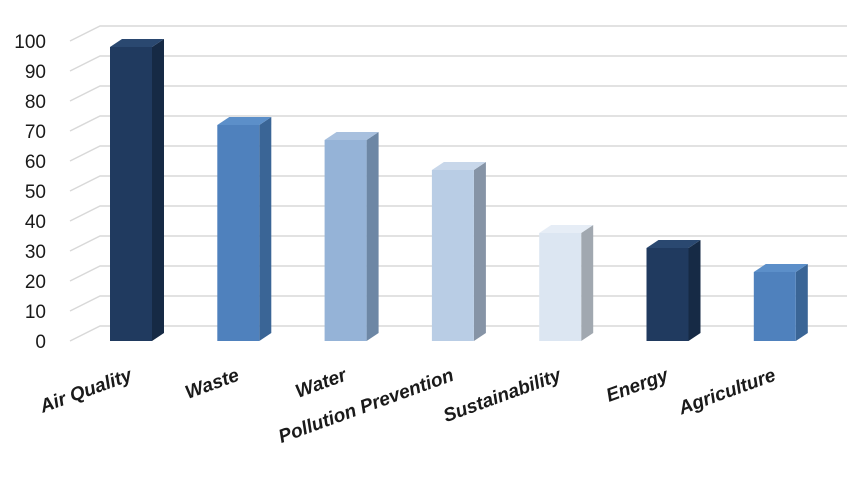 The height and width of the screenshot is (501, 847). What do you see at coordinates (727, 392) in the screenshot?
I see `x-category-label: Agriculture` at bounding box center [727, 392].